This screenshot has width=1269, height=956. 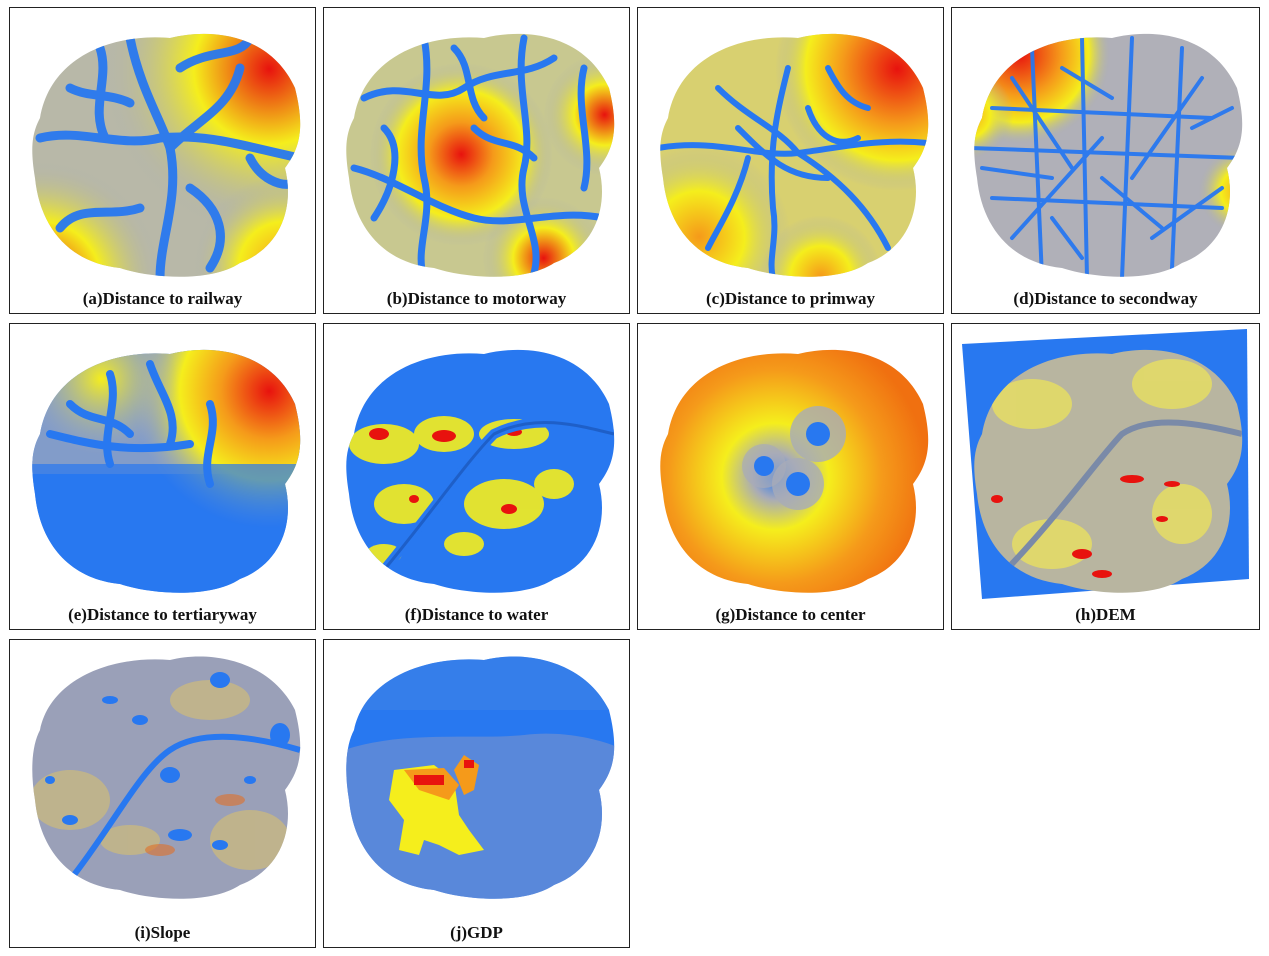 What do you see at coordinates (162, 614) in the screenshot?
I see `panel-caption: (e)Distance to tertiaryway` at bounding box center [162, 614].